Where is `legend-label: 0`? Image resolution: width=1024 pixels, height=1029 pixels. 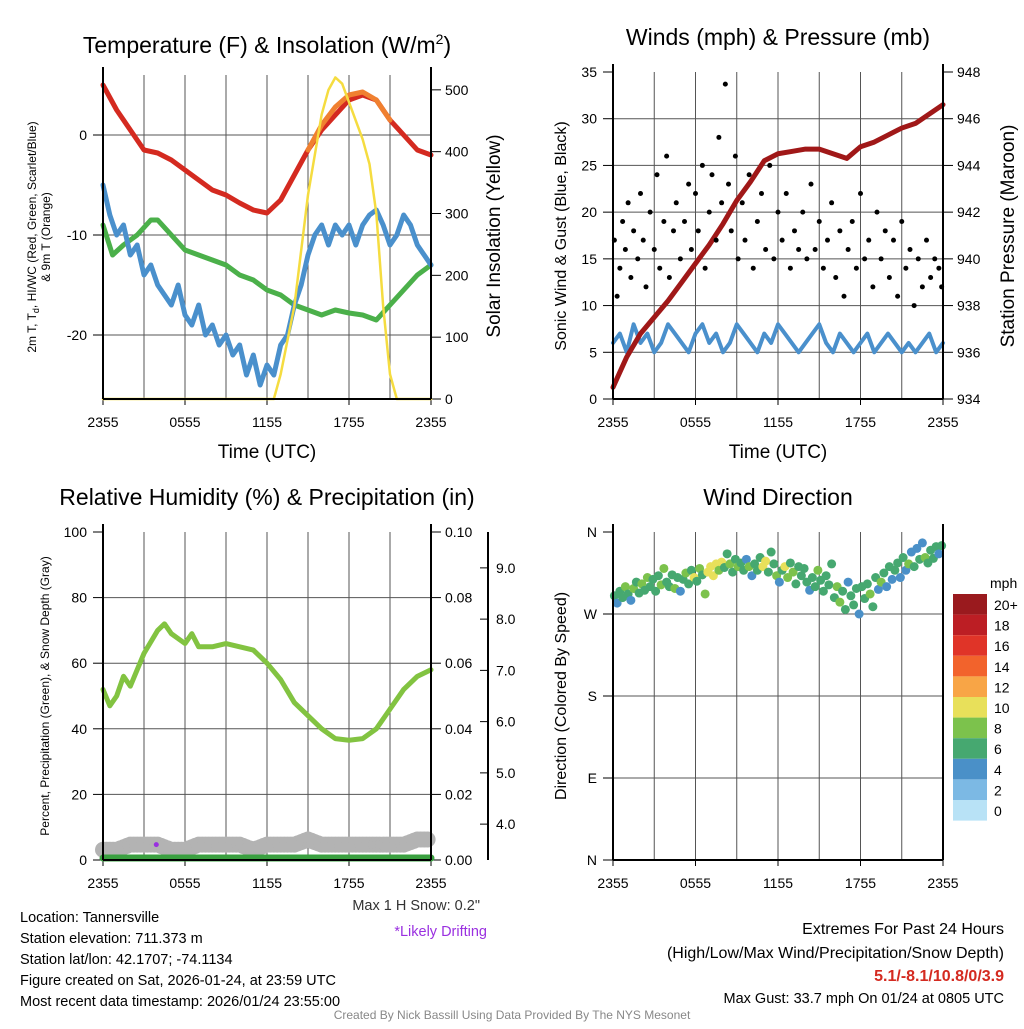
legend-label: 0 is located at coordinates (998, 811).